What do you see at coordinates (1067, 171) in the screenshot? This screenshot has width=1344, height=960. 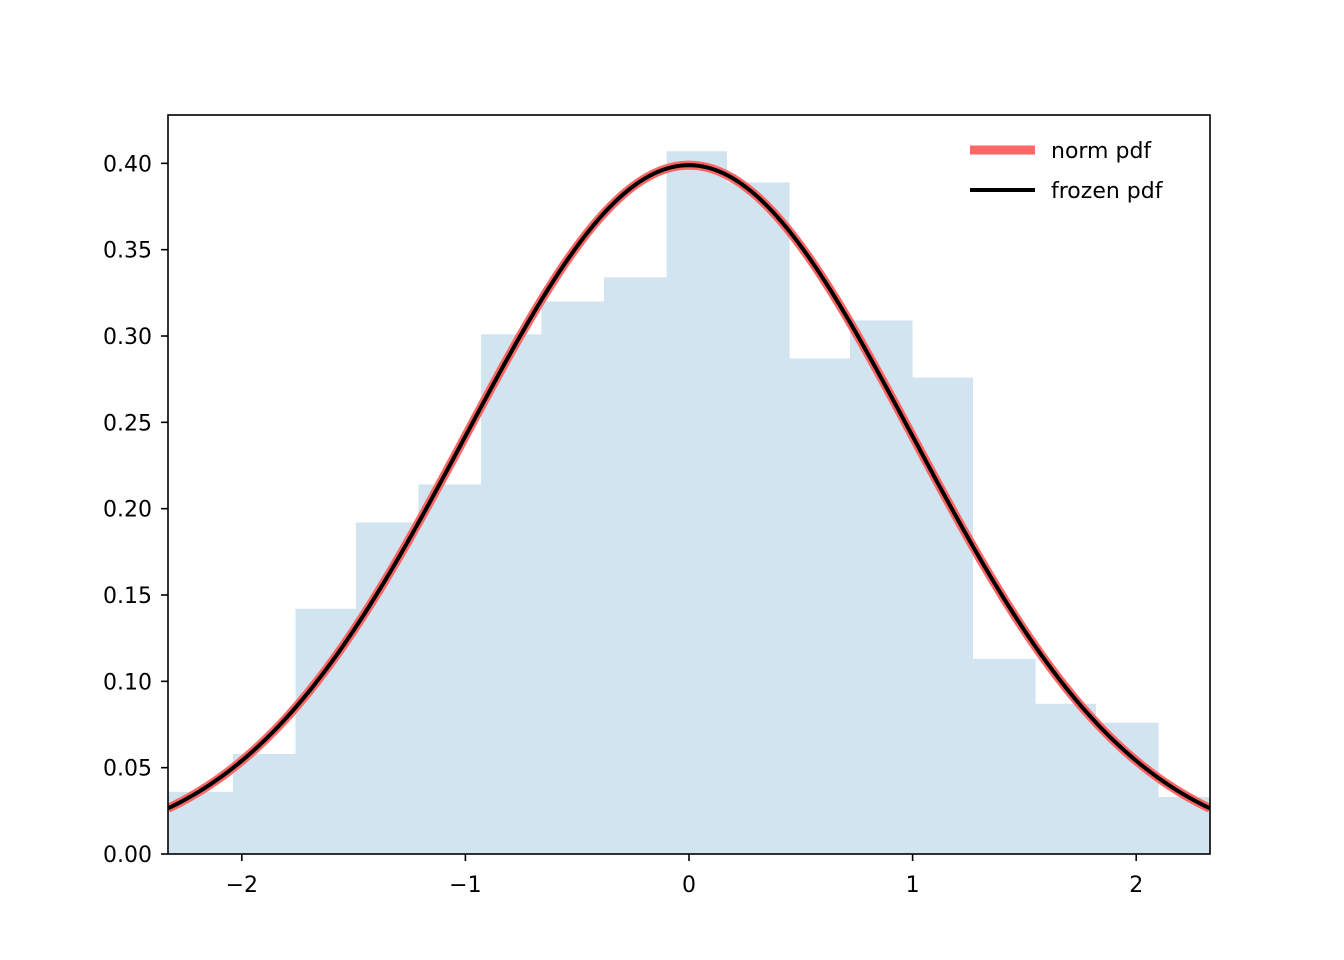 I see `legend: norm pdf frozen pdf` at bounding box center [1067, 171].